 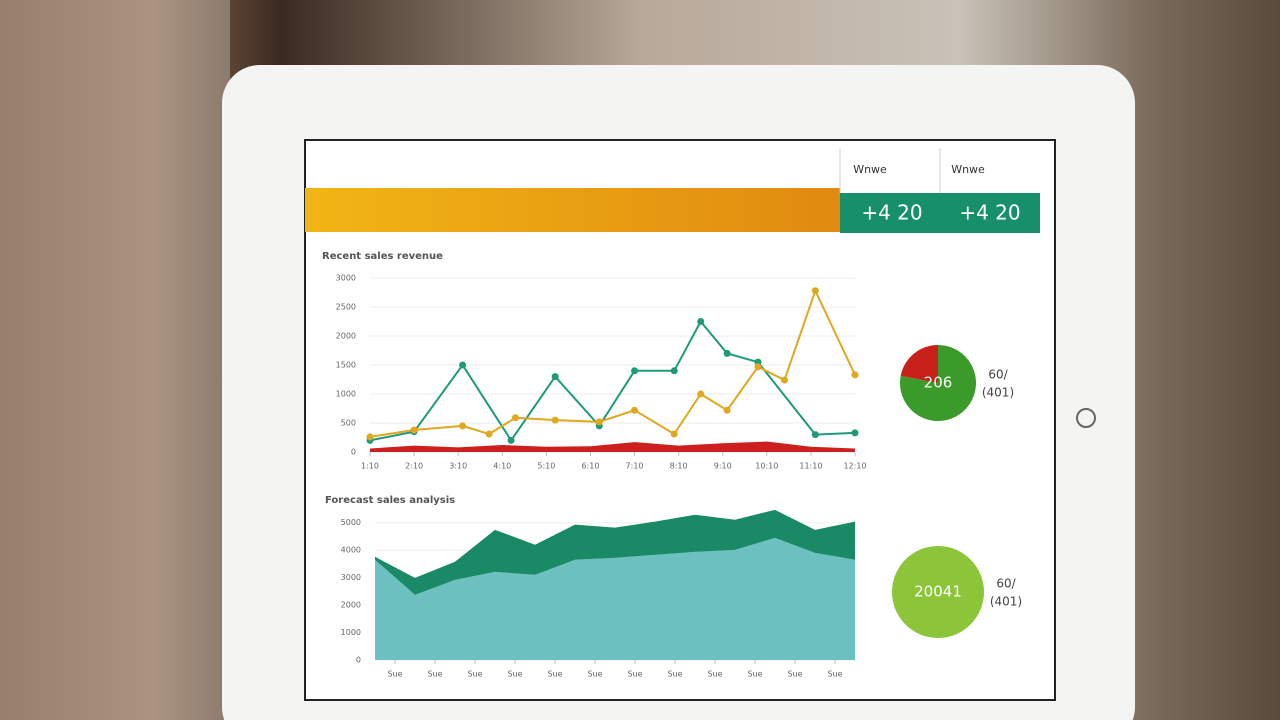 What do you see at coordinates (351, 550) in the screenshot?
I see `y-tick-label: 4000` at bounding box center [351, 550].